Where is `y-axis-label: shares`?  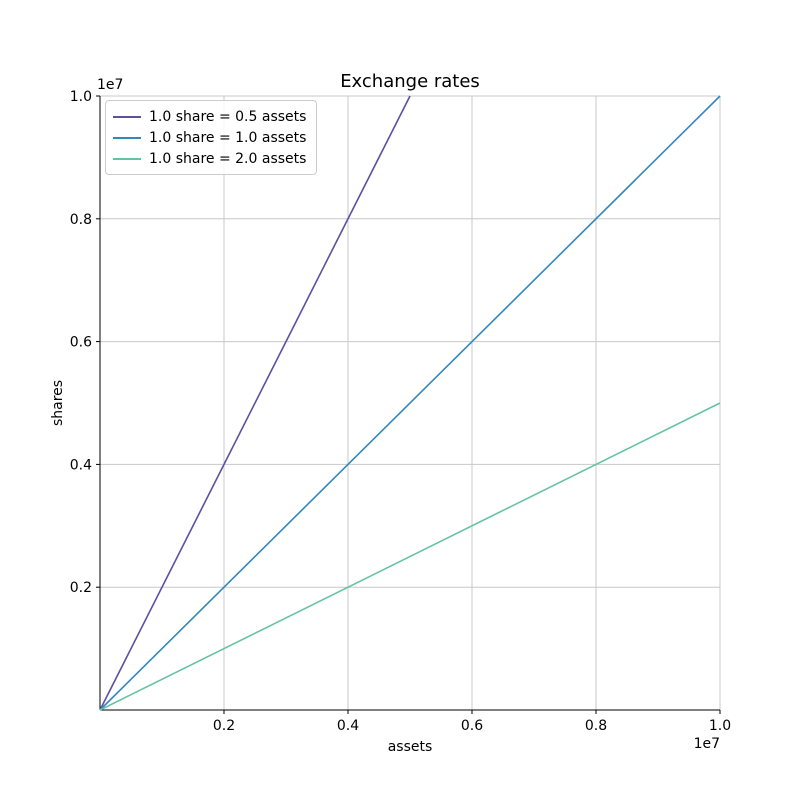 y-axis-label: shares is located at coordinates (58, 403).